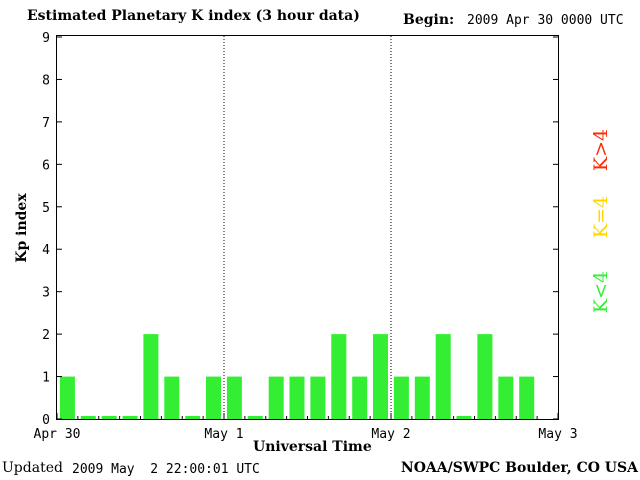  What do you see at coordinates (545, 20) in the screenshot?
I see `begin-value: 2009 Apr 30 0000 UTC` at bounding box center [545, 20].